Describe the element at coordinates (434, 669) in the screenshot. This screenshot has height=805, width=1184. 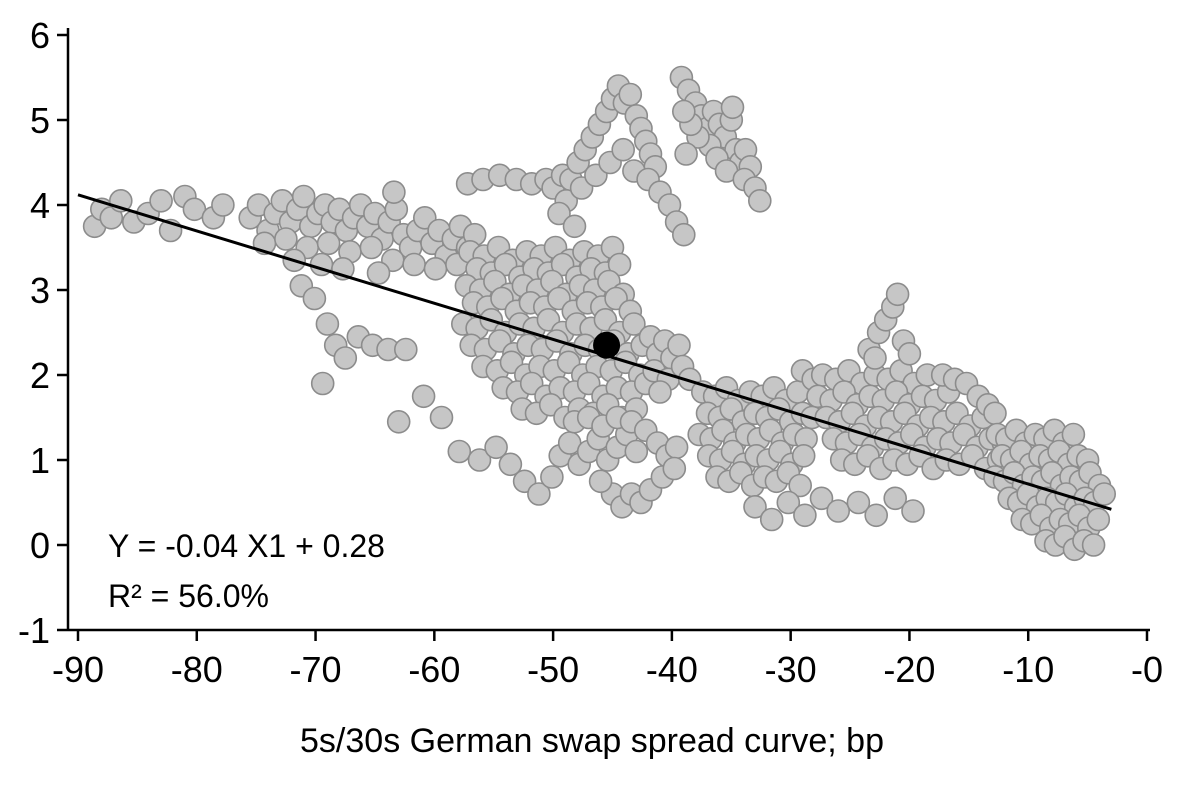
I see `x-tick-label: -60` at that location.